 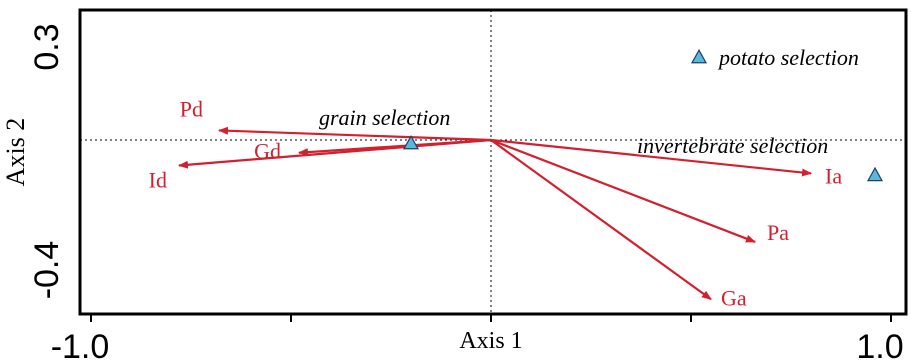 I want to click on vector-label-id: Id, so click(x=158, y=179).